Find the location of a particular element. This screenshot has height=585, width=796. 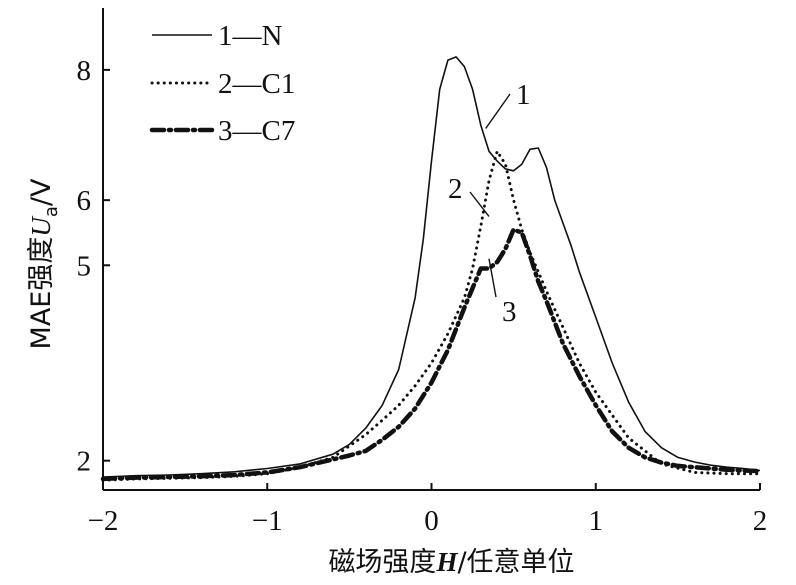

x-axis-title-symbol: H is located at coordinates (446, 562).